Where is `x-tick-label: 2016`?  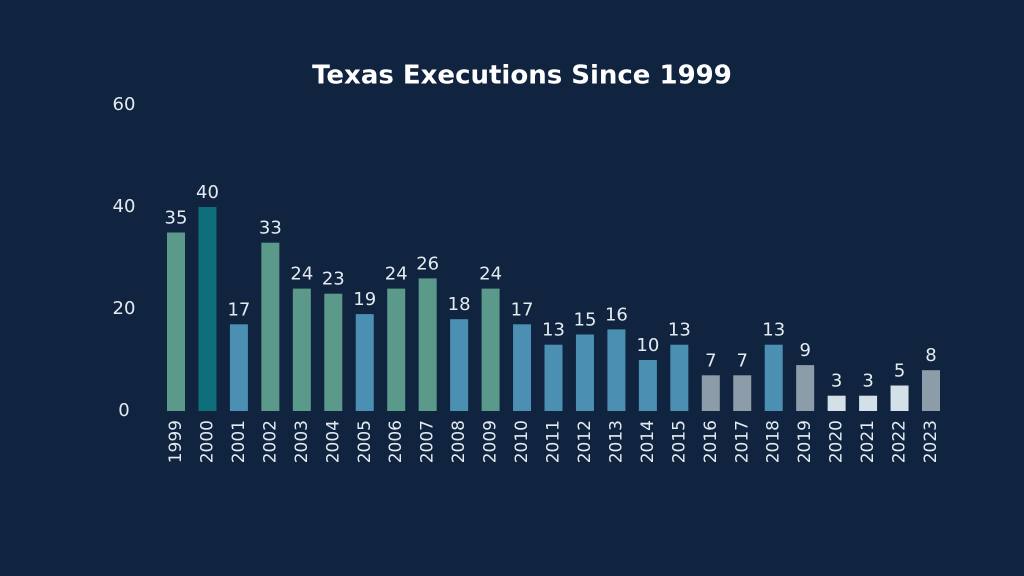
x-tick-label: 2016 is located at coordinates (711, 441).